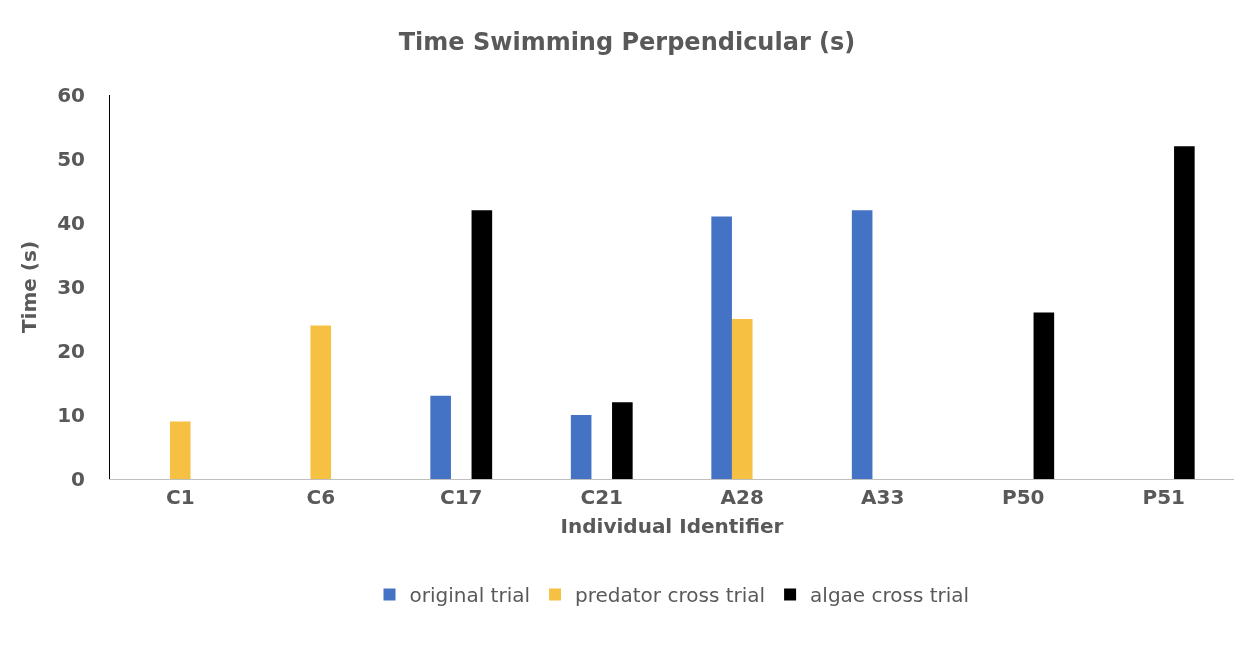 The image size is (1254, 654). Describe the element at coordinates (71, 95) in the screenshot. I see `y-tick-label: 60` at that location.